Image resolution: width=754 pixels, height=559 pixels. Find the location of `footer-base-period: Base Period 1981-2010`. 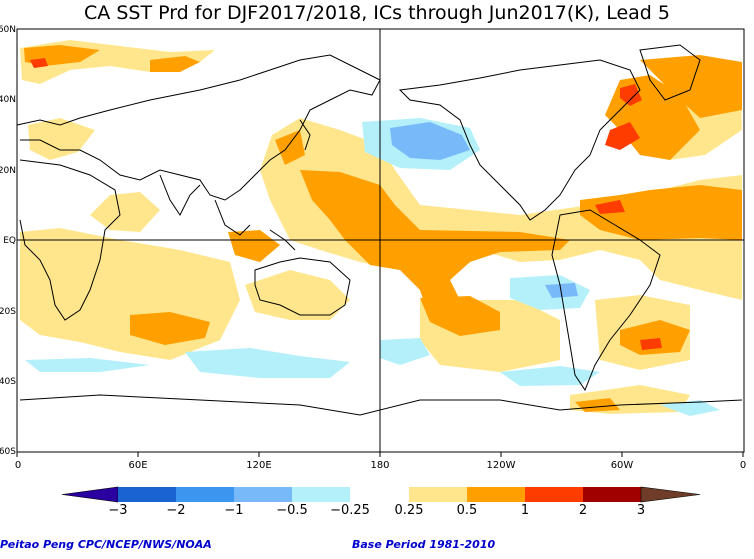

footer-base-period: Base Period 1981-2010 is located at coordinates (424, 544).